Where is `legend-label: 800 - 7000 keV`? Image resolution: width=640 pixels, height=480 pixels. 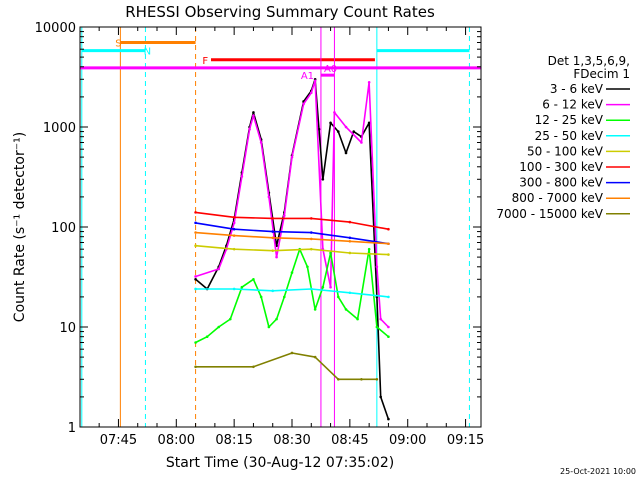
legend-label: 800 - 7000 keV is located at coordinates (558, 198).